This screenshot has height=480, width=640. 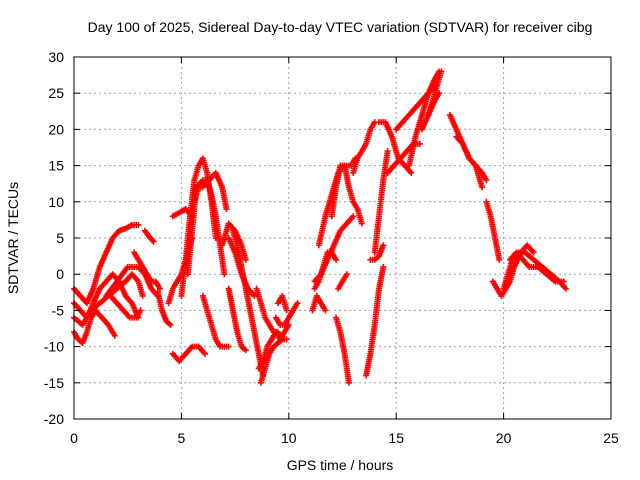 I want to click on x-tick-label: 15, so click(x=396, y=438).